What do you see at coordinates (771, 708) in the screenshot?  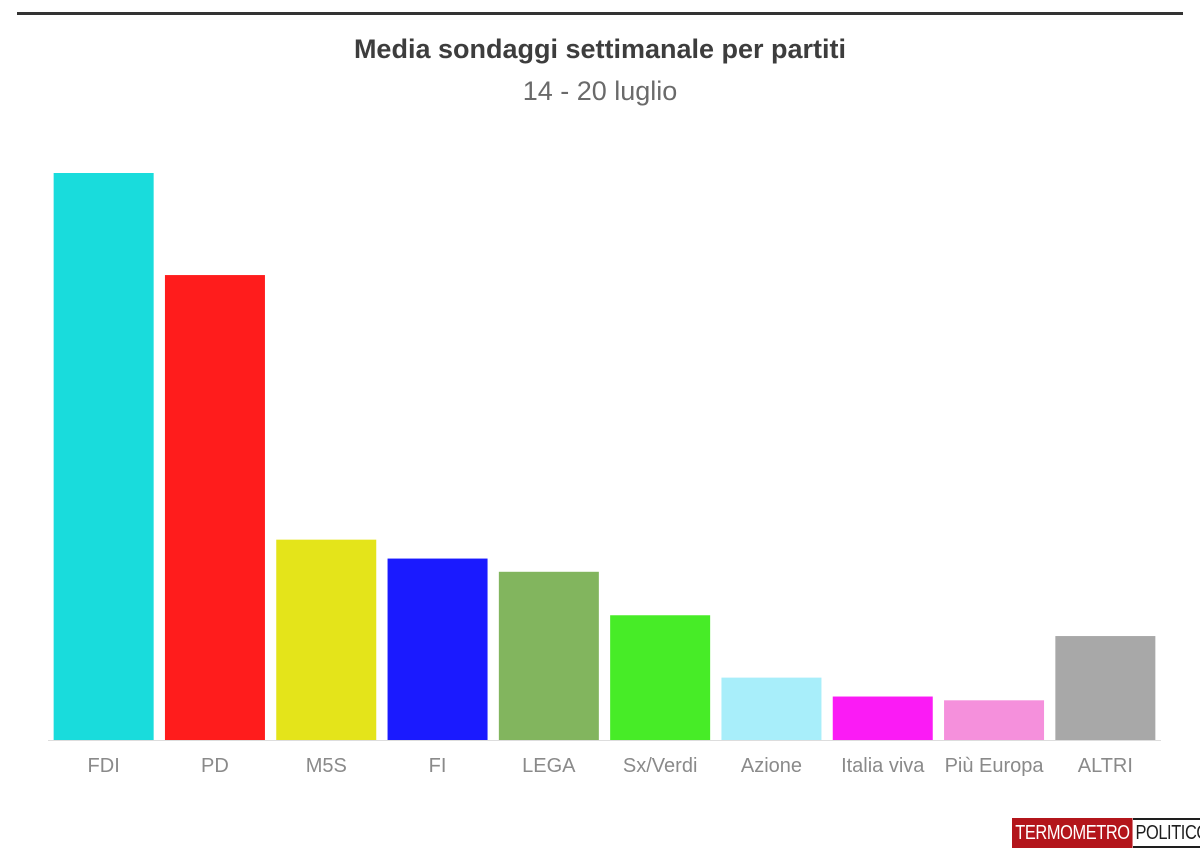 I see `bar-azione` at bounding box center [771, 708].